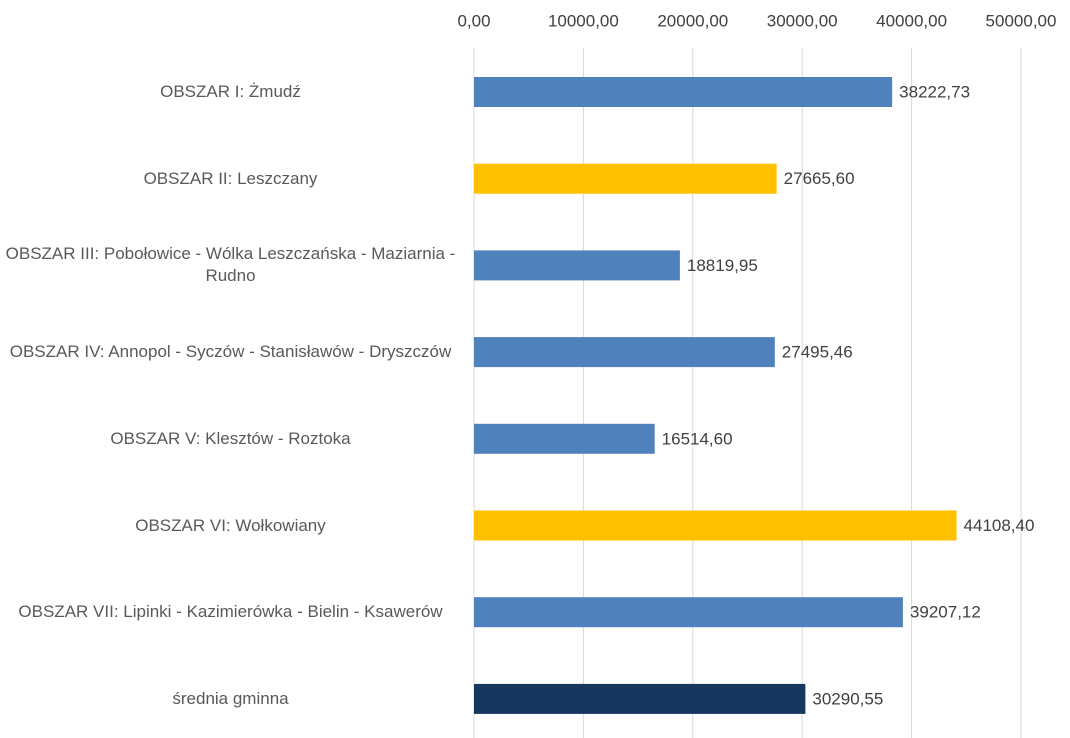  I want to click on data-label: 18819,95, so click(722, 265).